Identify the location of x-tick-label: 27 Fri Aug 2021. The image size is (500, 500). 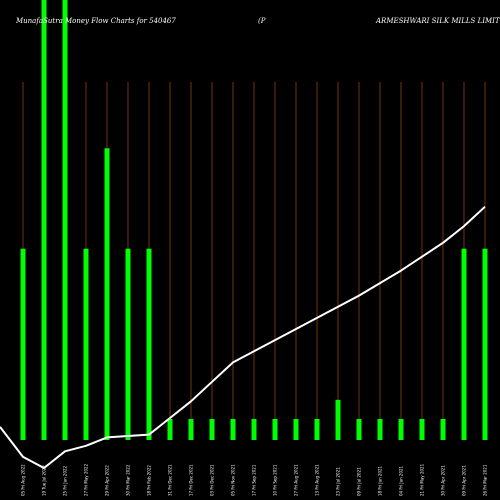
(296, 480).